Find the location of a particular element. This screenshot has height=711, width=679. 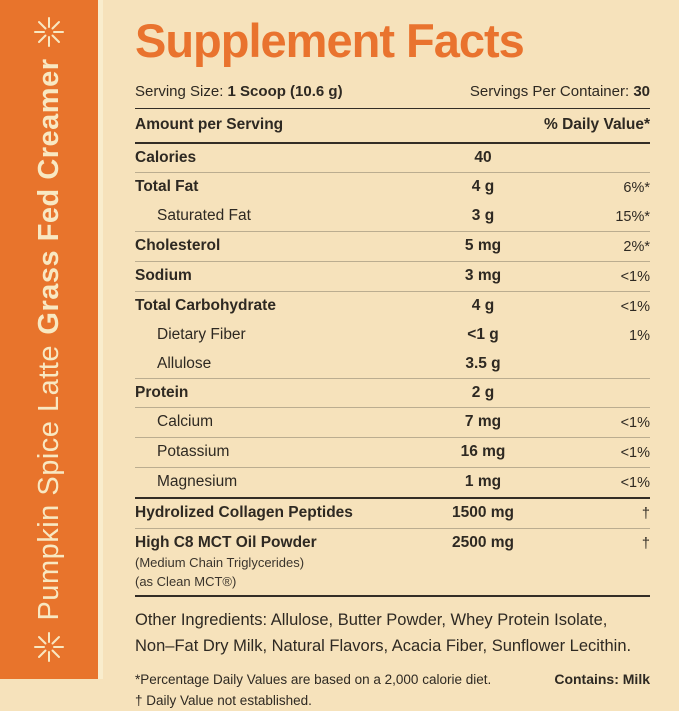

table-row: Sodium 3 mg <1% is located at coordinates (392, 277).